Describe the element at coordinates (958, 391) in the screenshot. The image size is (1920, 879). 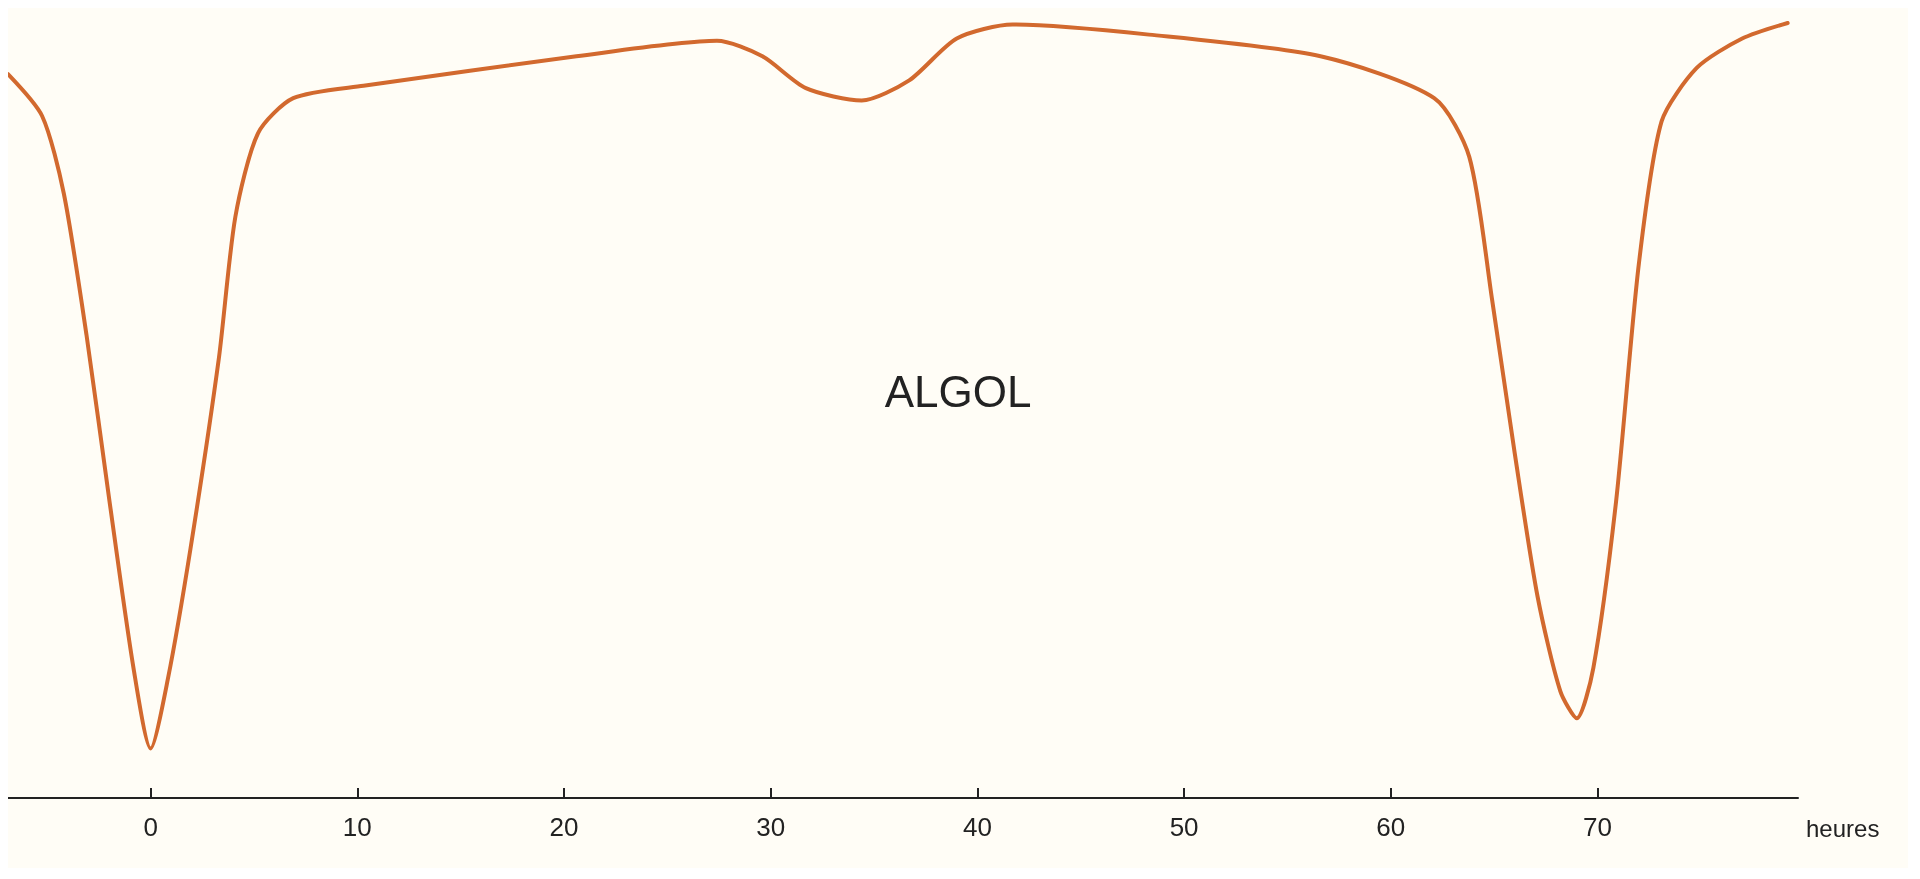
I see `annotation: ALGOL` at that location.